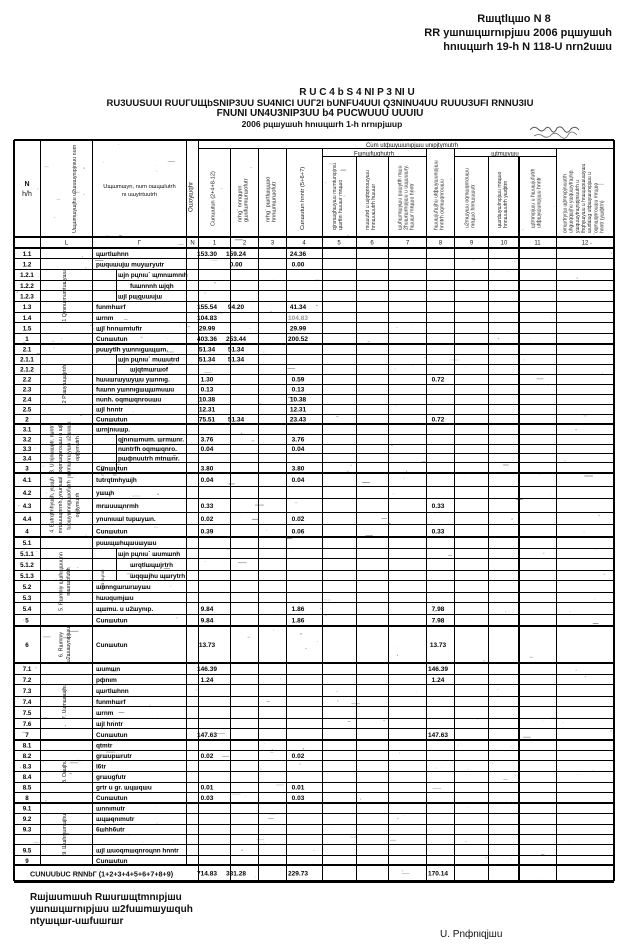 The image size is (639, 950). Describe the element at coordinates (103, 470) in the screenshot. I see `svg-text: nrhg`` at that location.